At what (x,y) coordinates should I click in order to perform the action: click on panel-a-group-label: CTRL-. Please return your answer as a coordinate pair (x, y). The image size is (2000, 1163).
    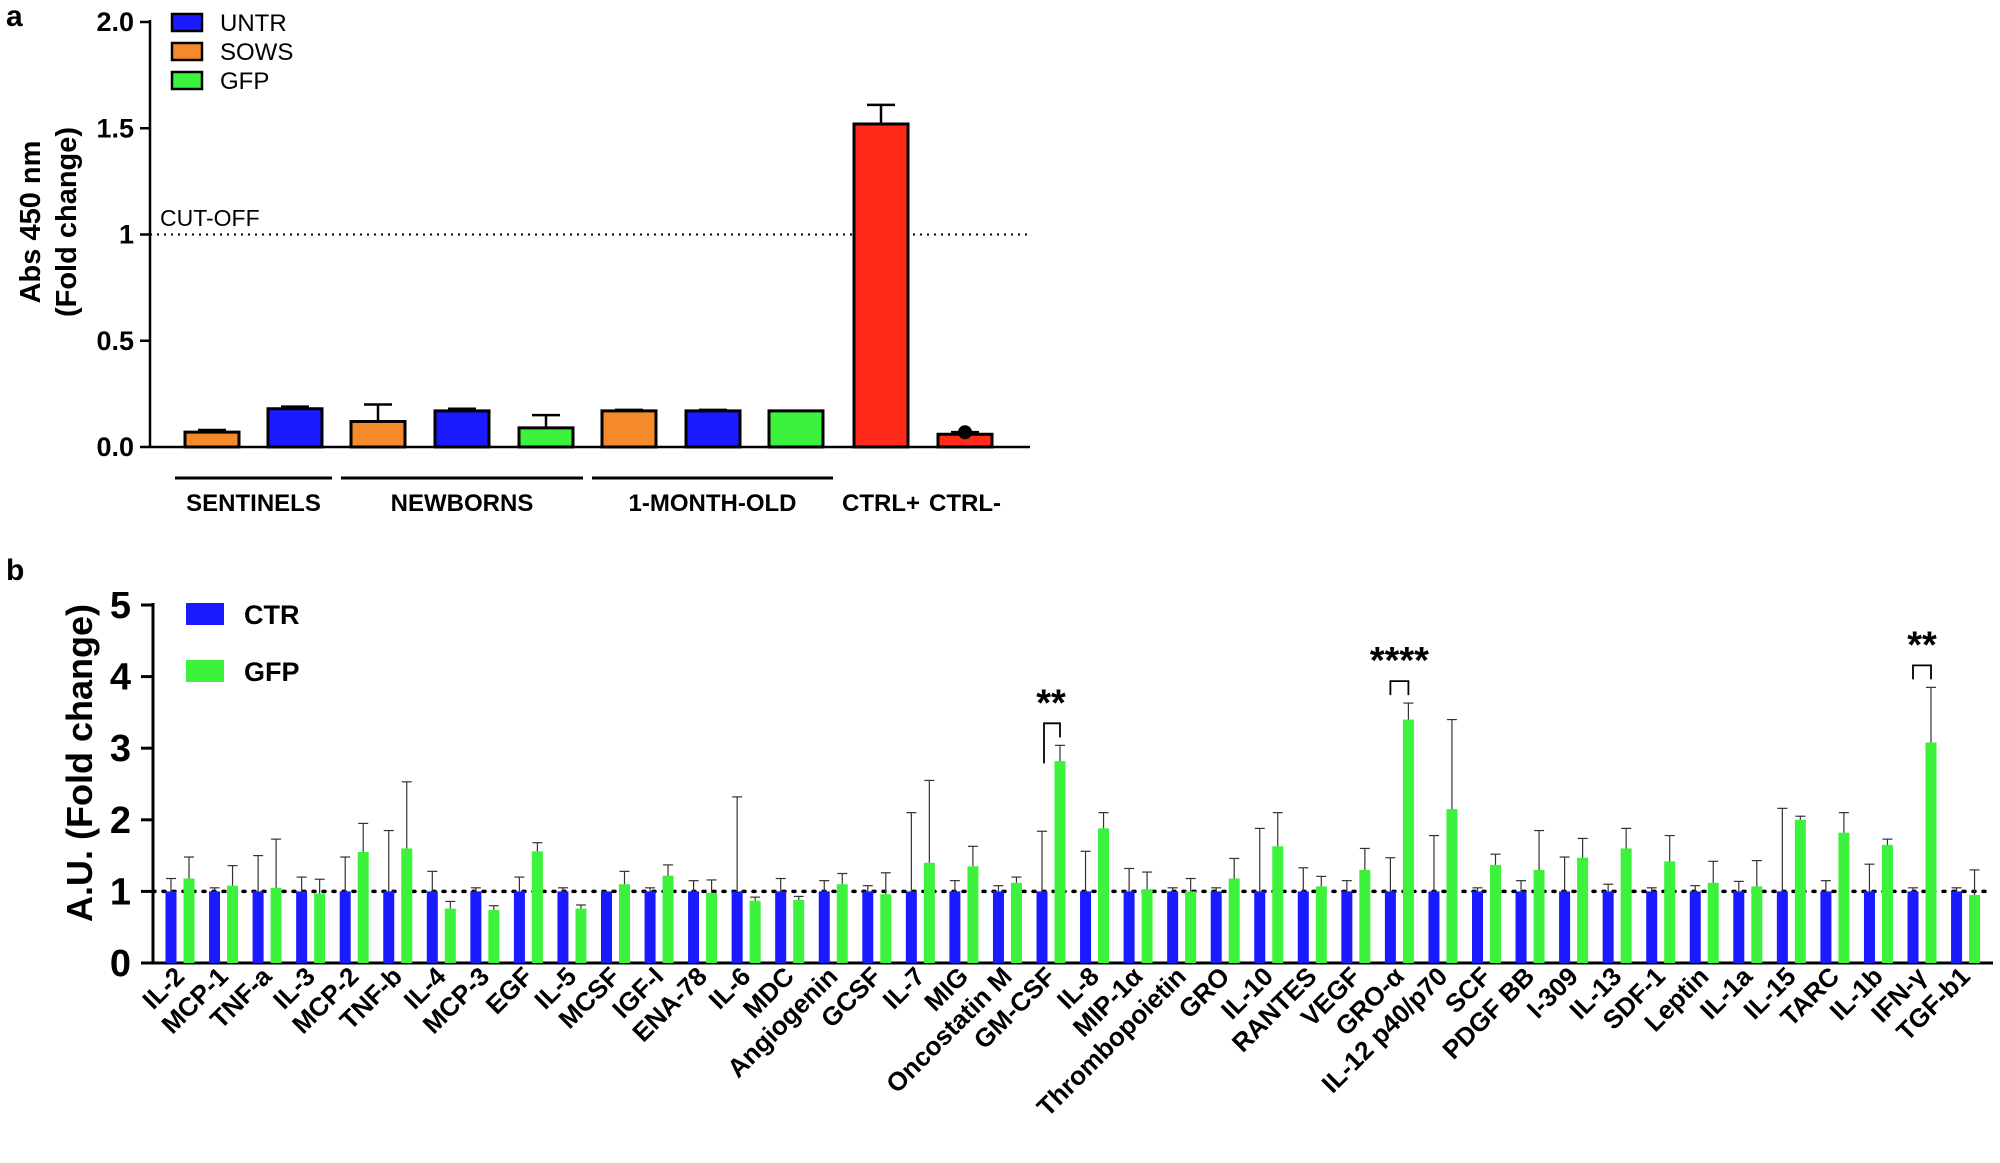
    Looking at the image, I should click on (965, 503).